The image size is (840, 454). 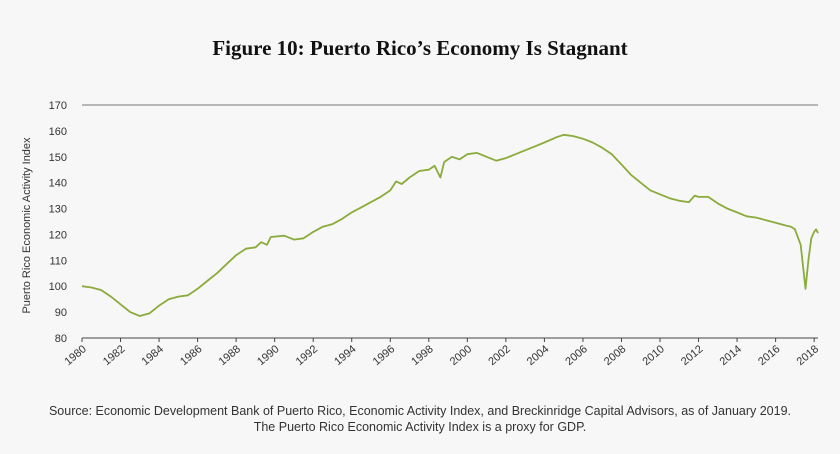 What do you see at coordinates (58, 235) in the screenshot?
I see `y-tick-label: 120` at bounding box center [58, 235].